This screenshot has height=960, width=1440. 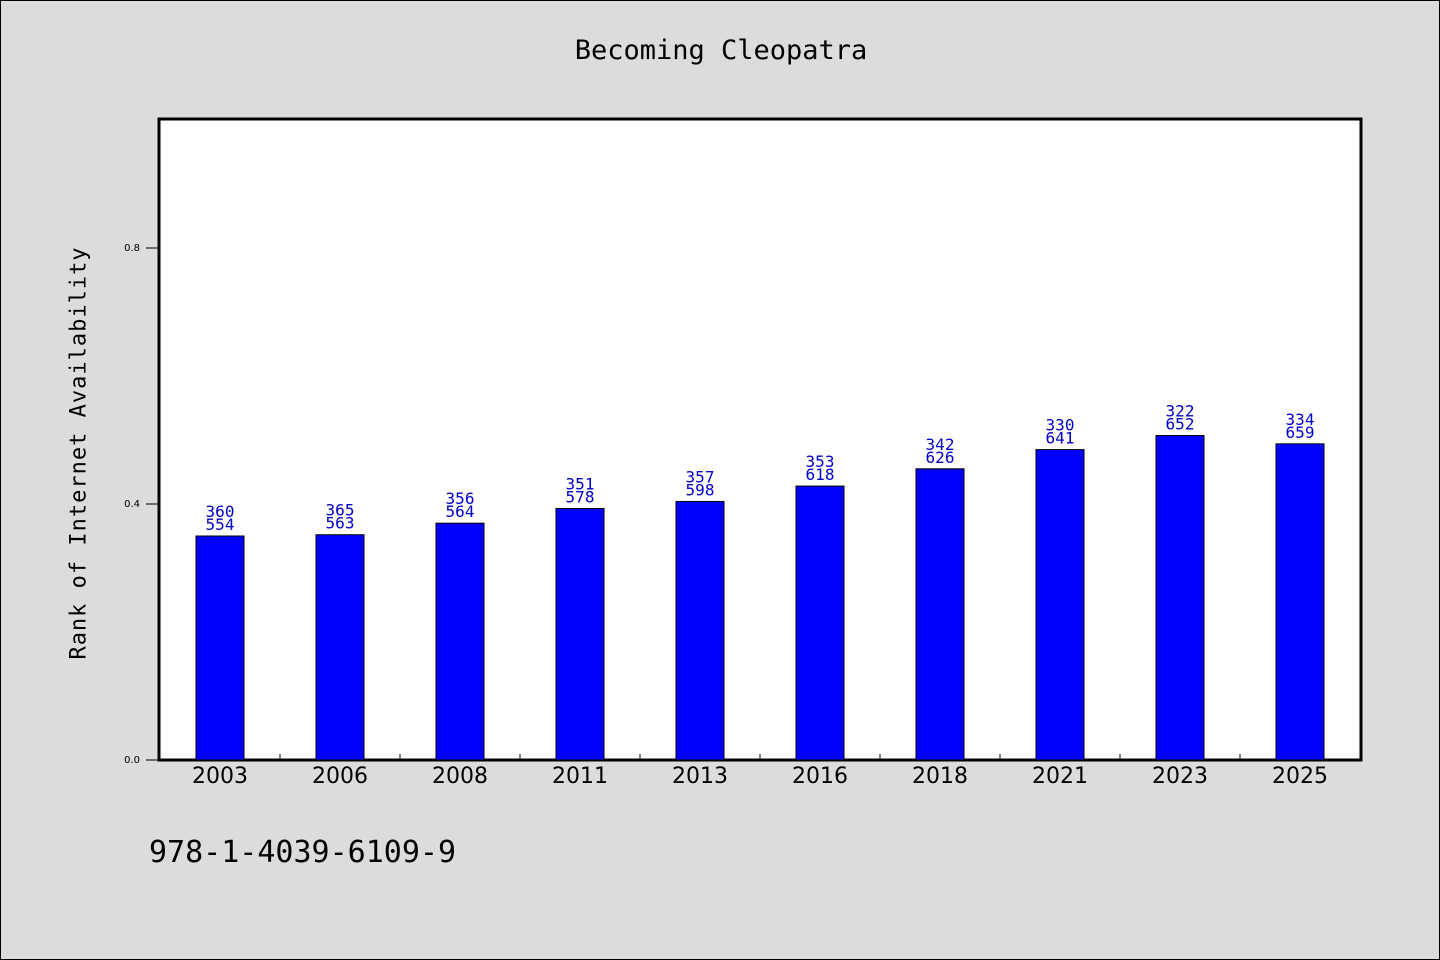 What do you see at coordinates (460, 776) in the screenshot?
I see `x-tick-label: 2008` at bounding box center [460, 776].